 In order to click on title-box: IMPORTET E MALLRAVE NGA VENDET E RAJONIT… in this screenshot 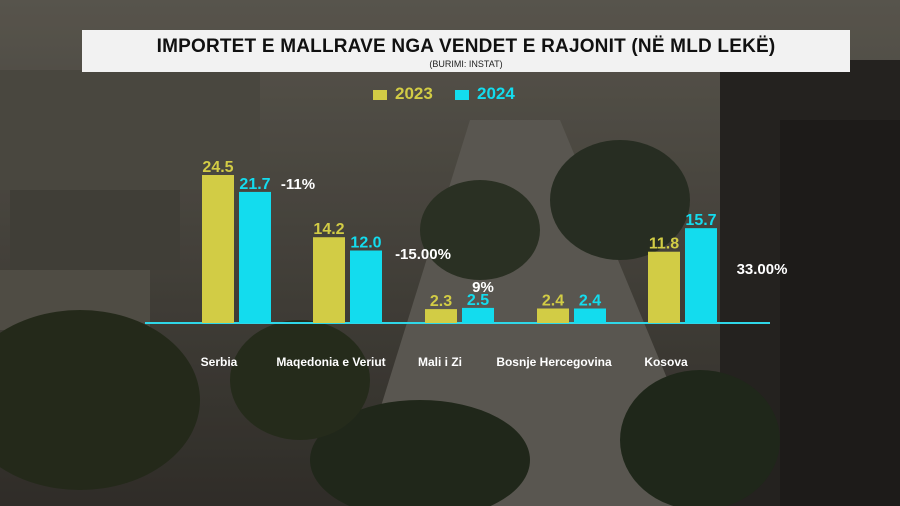, I will do `click(466, 51)`.